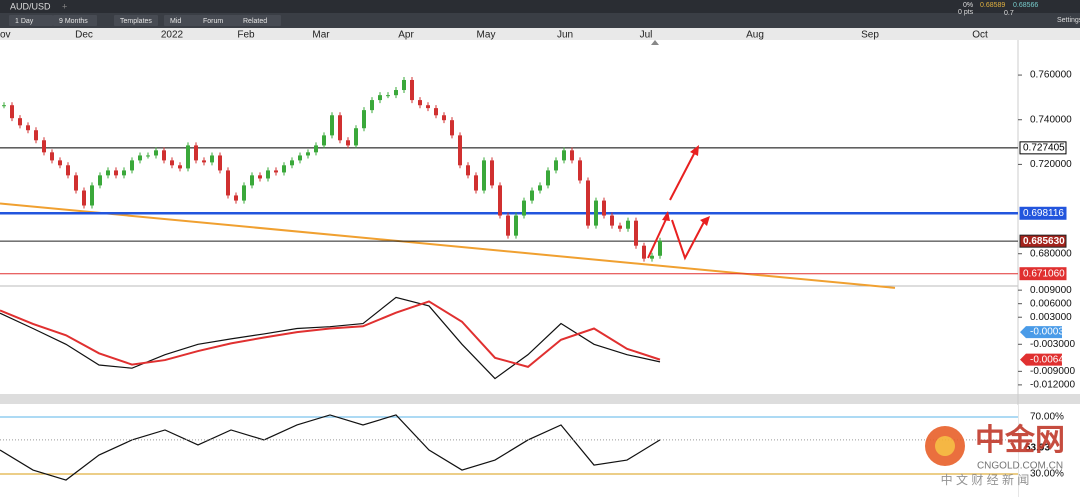  Describe the element at coordinates (5, 35) in the screenshot. I see `month-label: ov` at that location.